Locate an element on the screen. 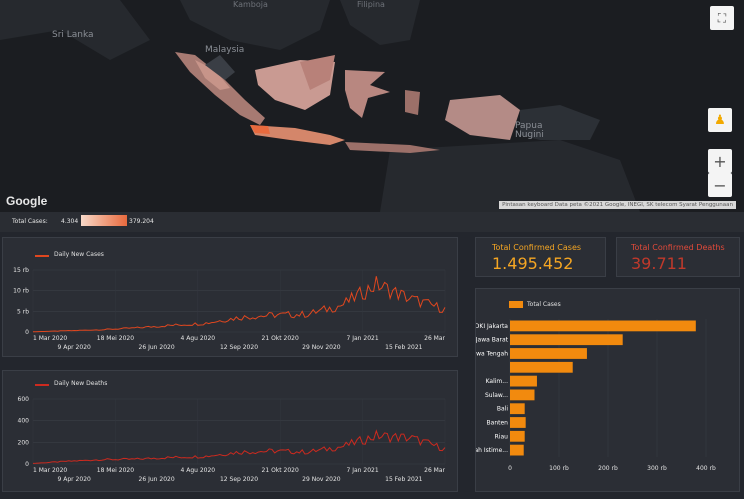 The image size is (744, 499). zoom-out-button: − is located at coordinates (720, 185).